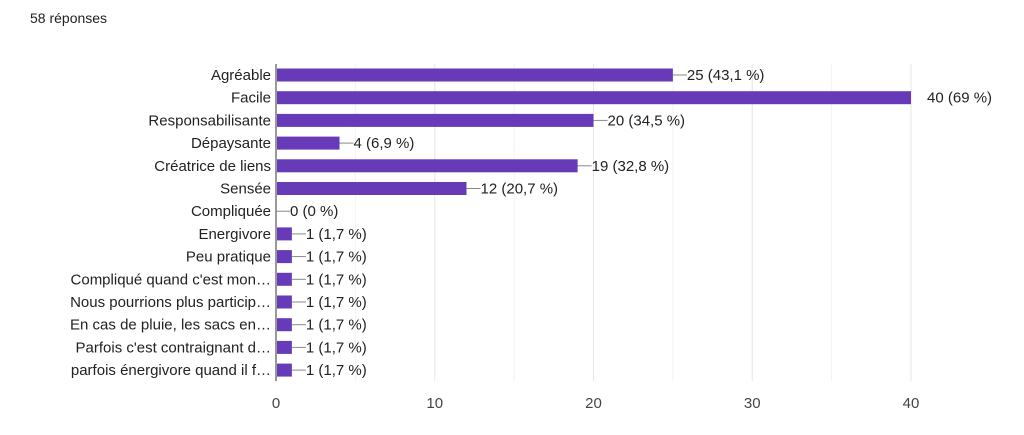 The image size is (1024, 435). Describe the element at coordinates (212, 166) in the screenshot. I see `category-label: Créatrice de liens` at that location.